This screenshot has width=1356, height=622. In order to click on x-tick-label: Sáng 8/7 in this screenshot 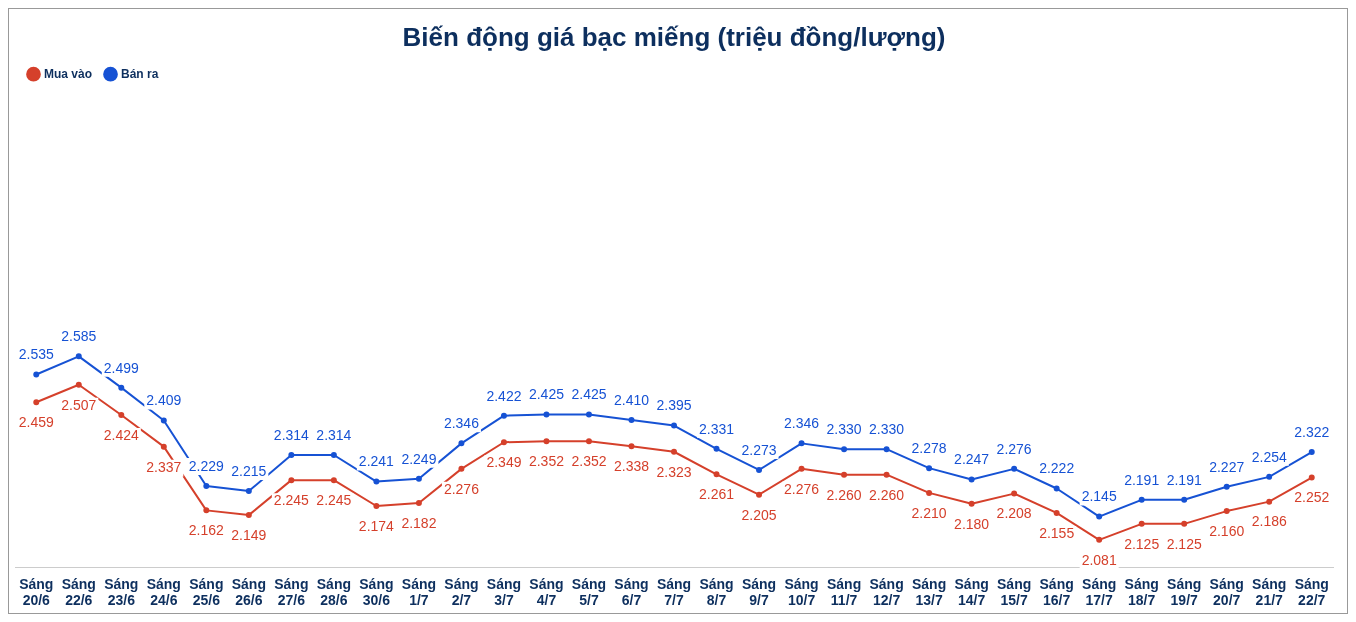, I will do `click(716, 592)`.